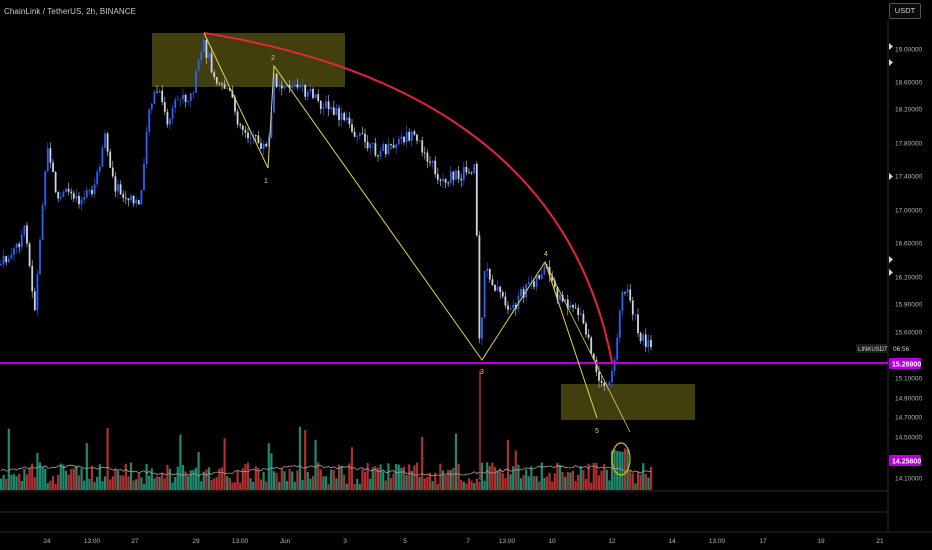  I want to click on wave-label-1: 1, so click(266, 181).